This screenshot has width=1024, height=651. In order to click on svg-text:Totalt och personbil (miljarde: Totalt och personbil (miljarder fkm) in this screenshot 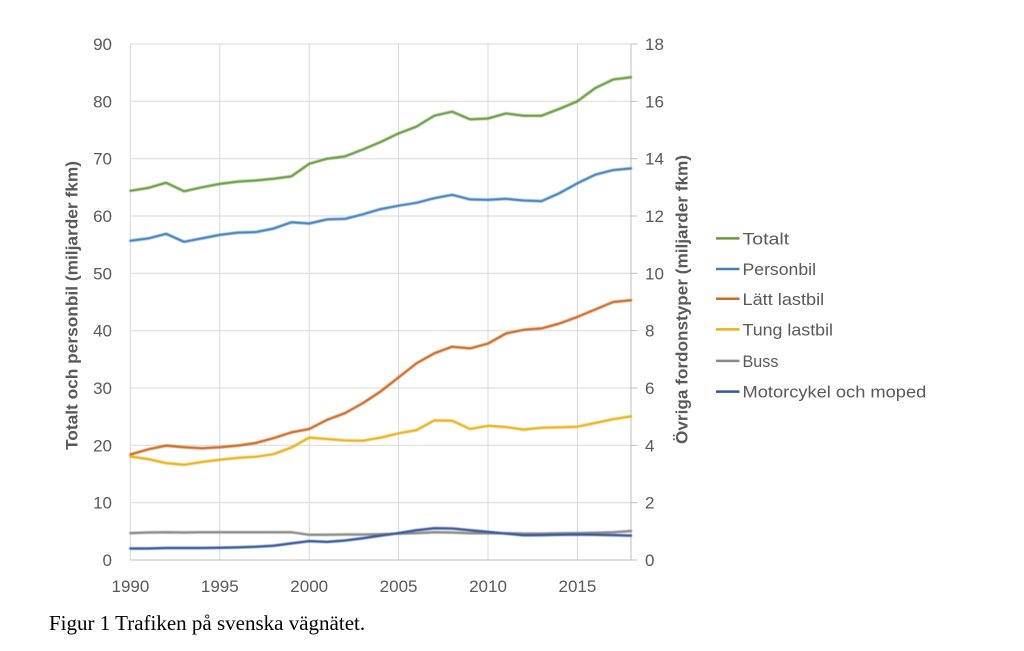, I will do `click(72, 305)`.